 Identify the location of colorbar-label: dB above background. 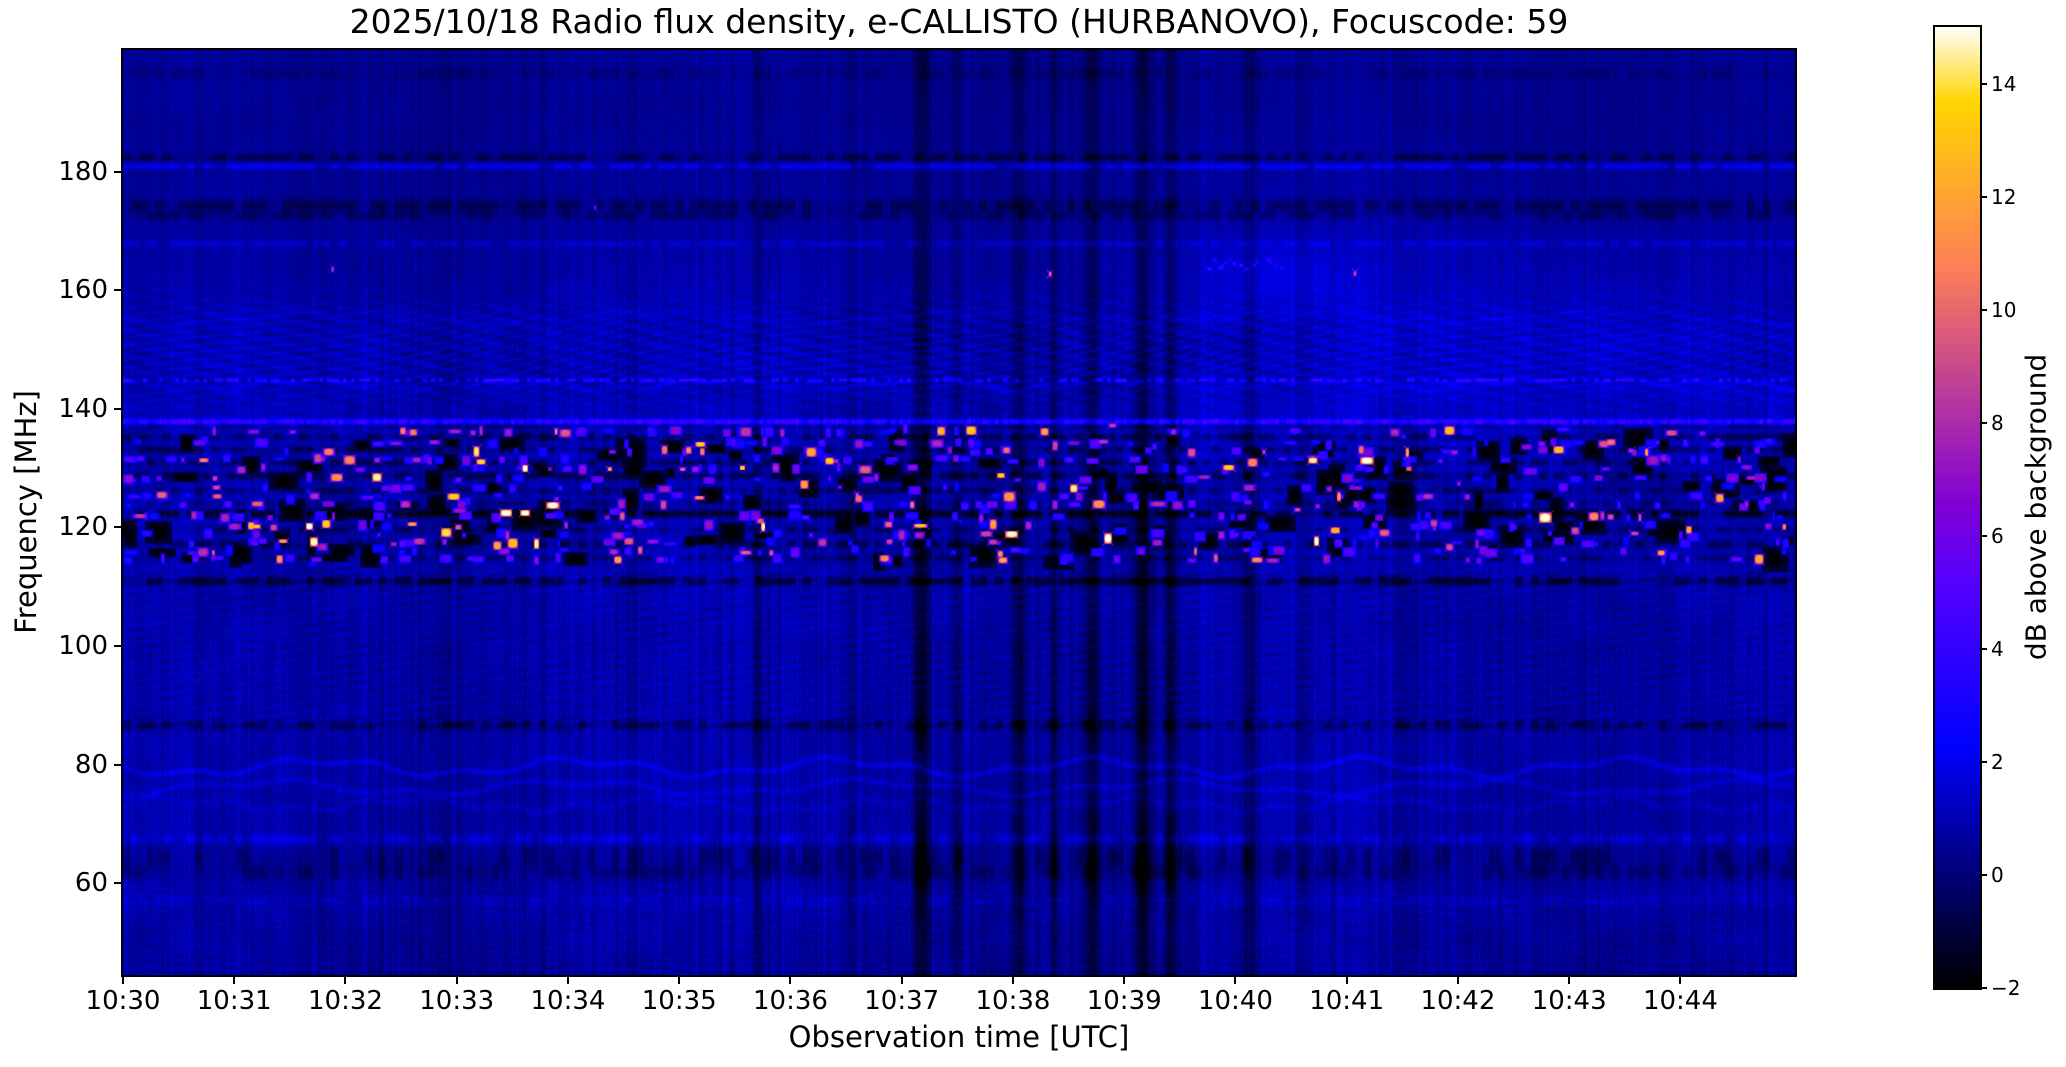
(2036, 507).